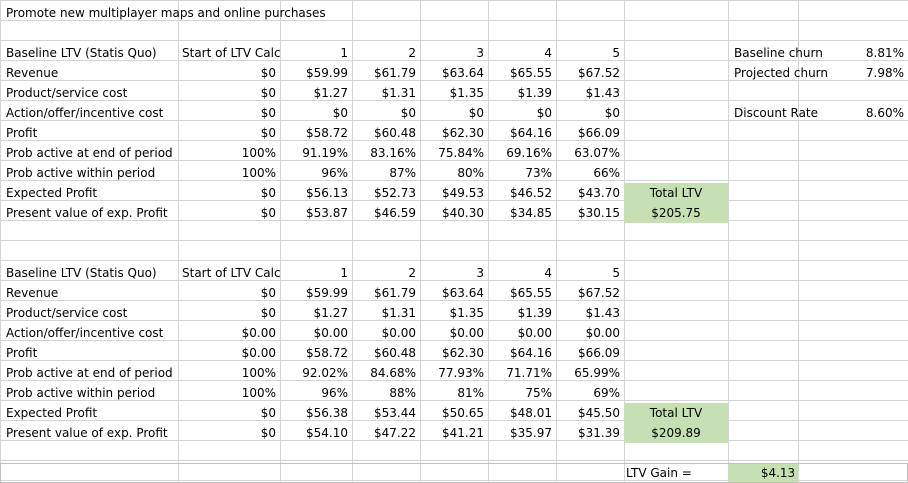 Image resolution: width=908 pixels, height=483 pixels. I want to click on table-cell: 80%, so click(470, 173).